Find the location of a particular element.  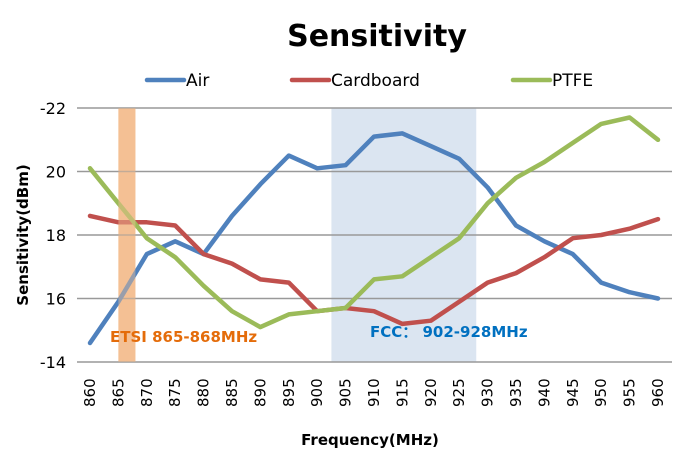

chart-title: Sensitivity is located at coordinates (377, 36).